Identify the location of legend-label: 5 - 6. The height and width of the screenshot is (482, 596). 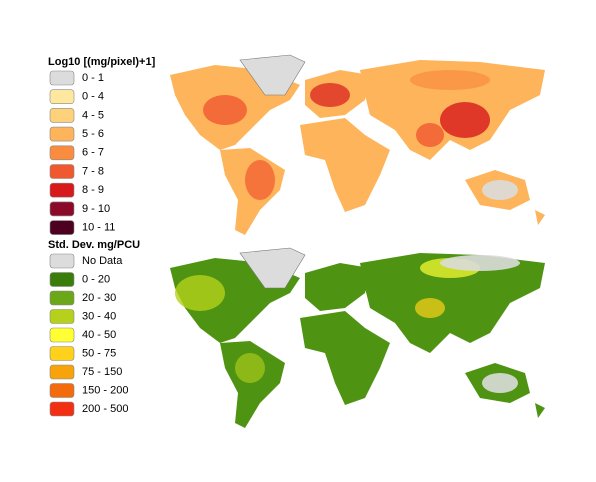
(93, 134).